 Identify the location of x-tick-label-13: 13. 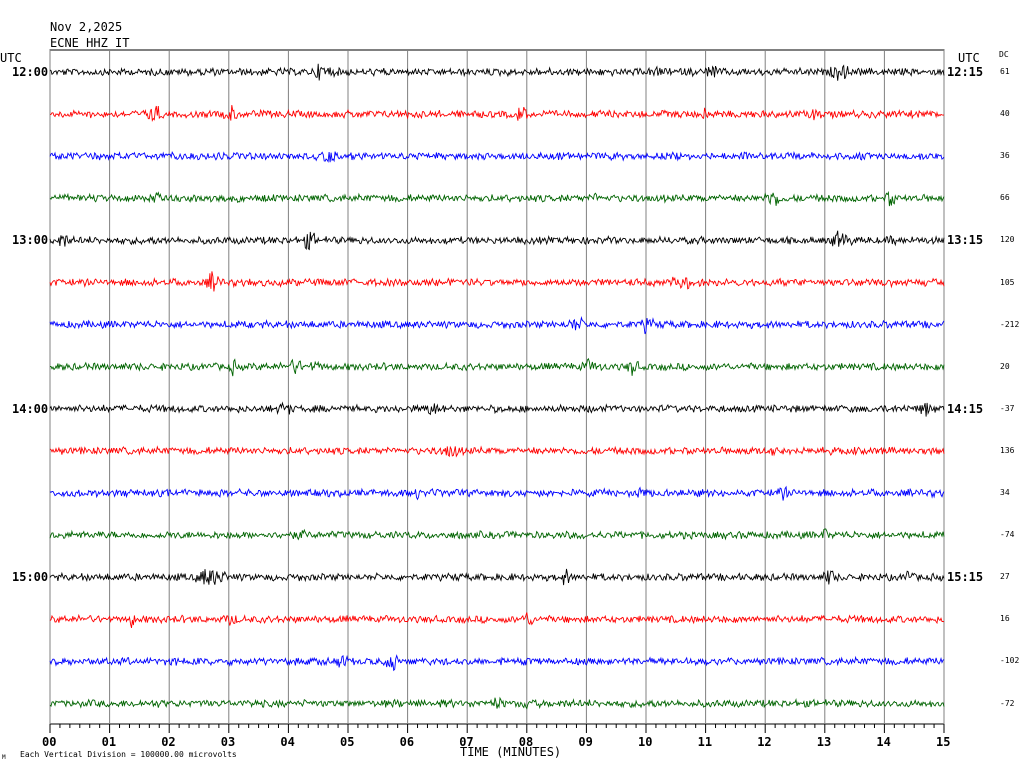
(824, 742).